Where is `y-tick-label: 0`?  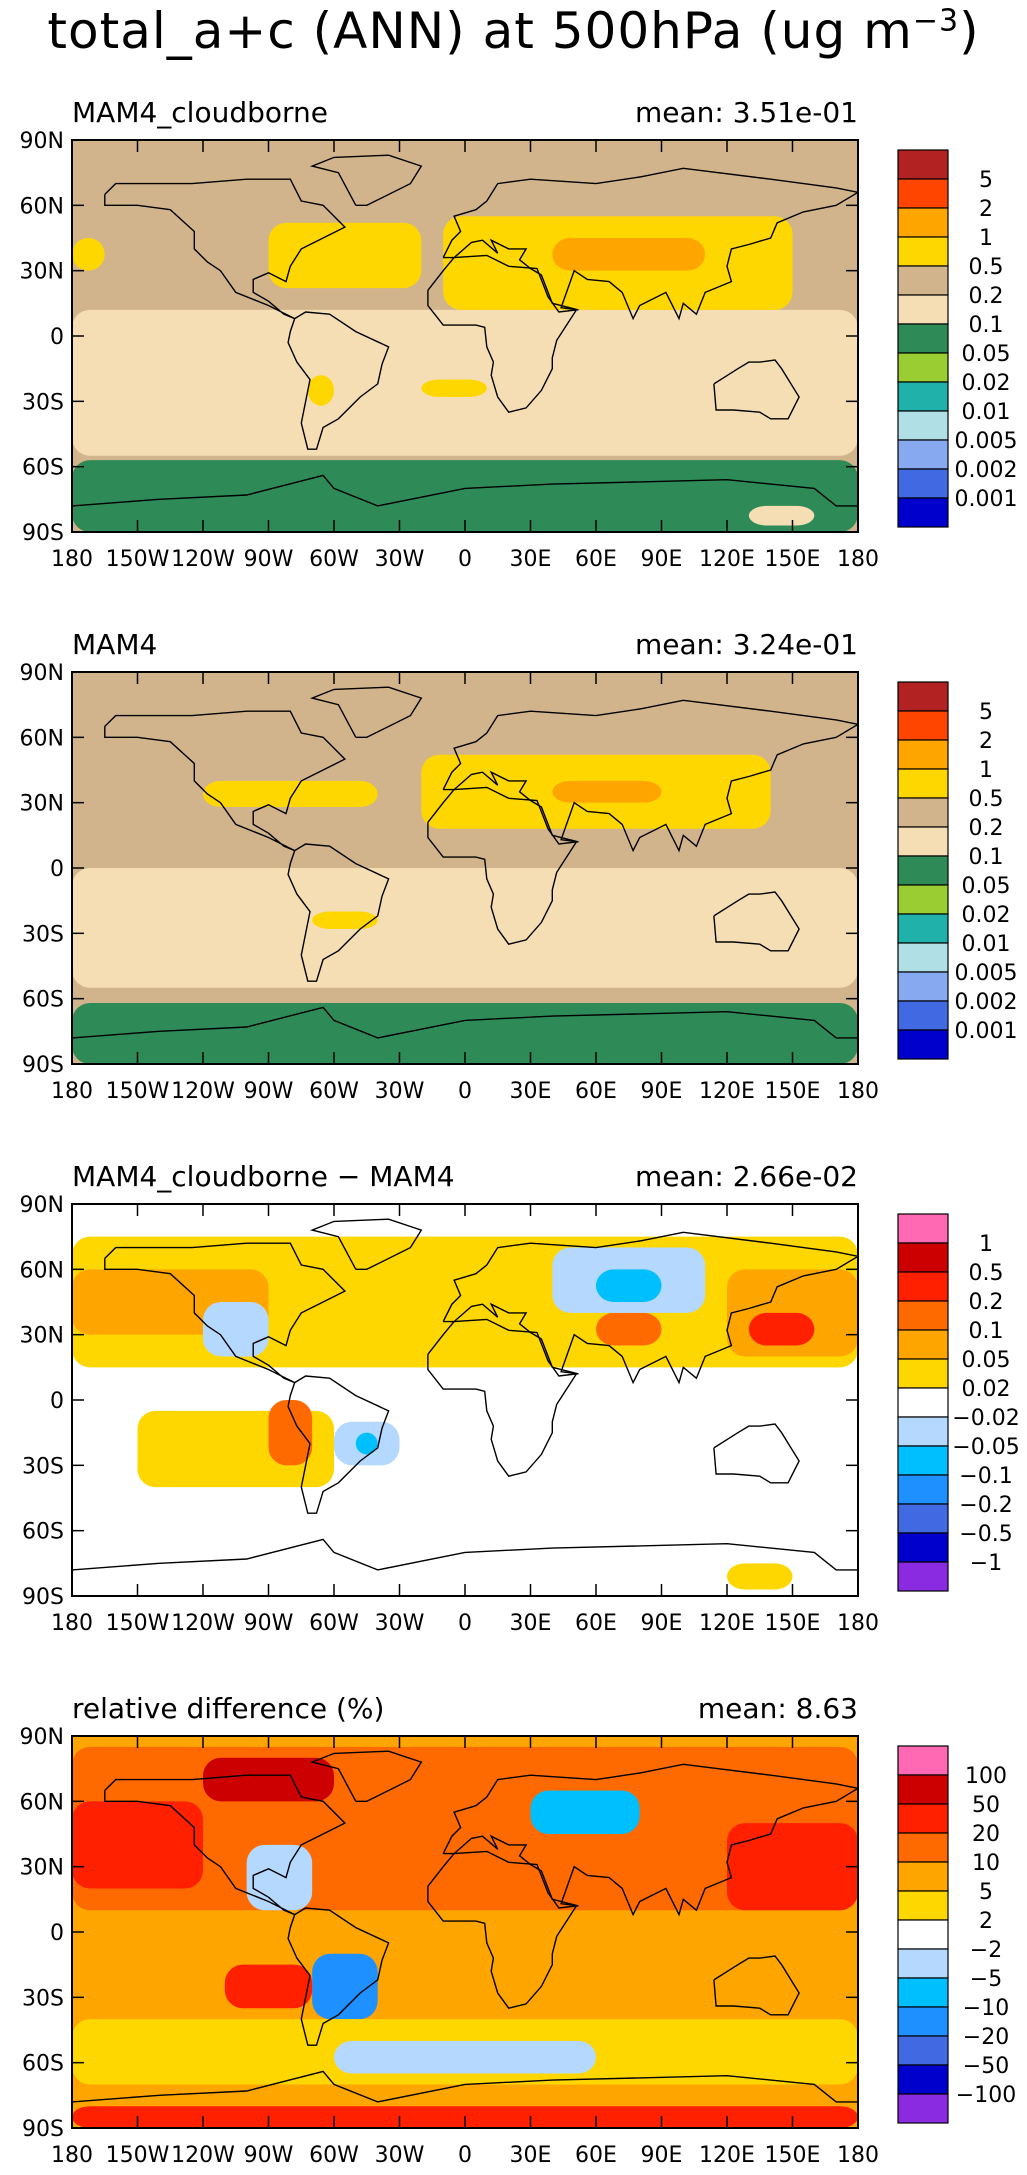 y-tick-label: 0 is located at coordinates (57, 1933).